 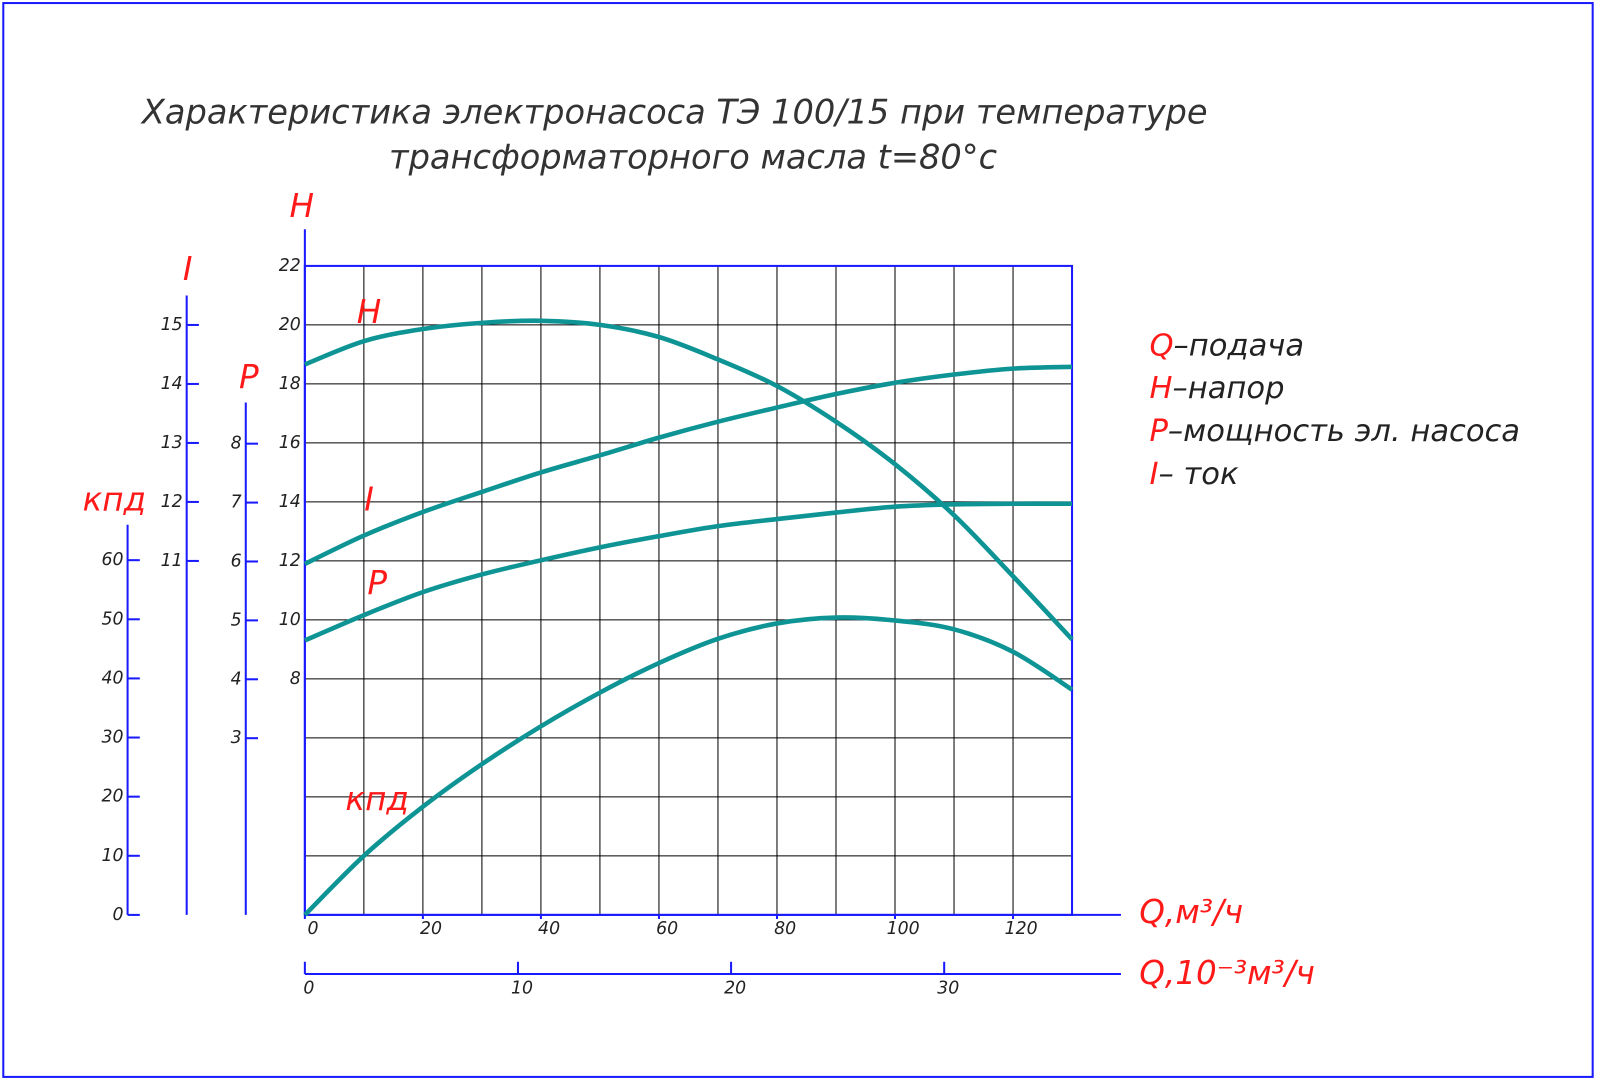 What do you see at coordinates (1191, 912) in the screenshot?
I see `x-axis-label: Q,м³/ч` at bounding box center [1191, 912].